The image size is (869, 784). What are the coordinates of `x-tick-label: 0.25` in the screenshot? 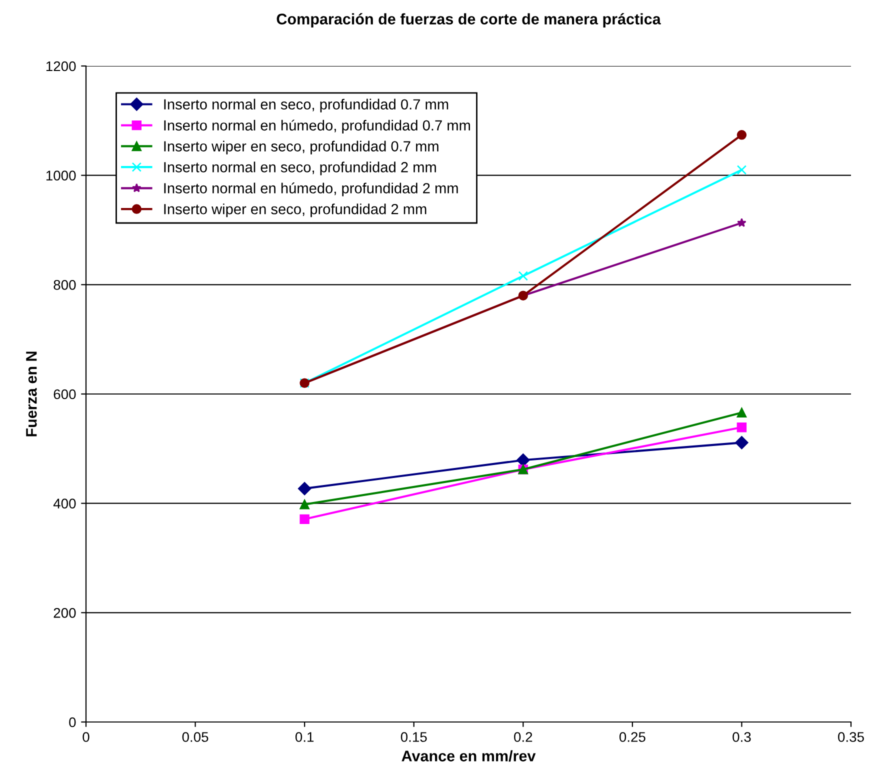 It's located at (632, 737).